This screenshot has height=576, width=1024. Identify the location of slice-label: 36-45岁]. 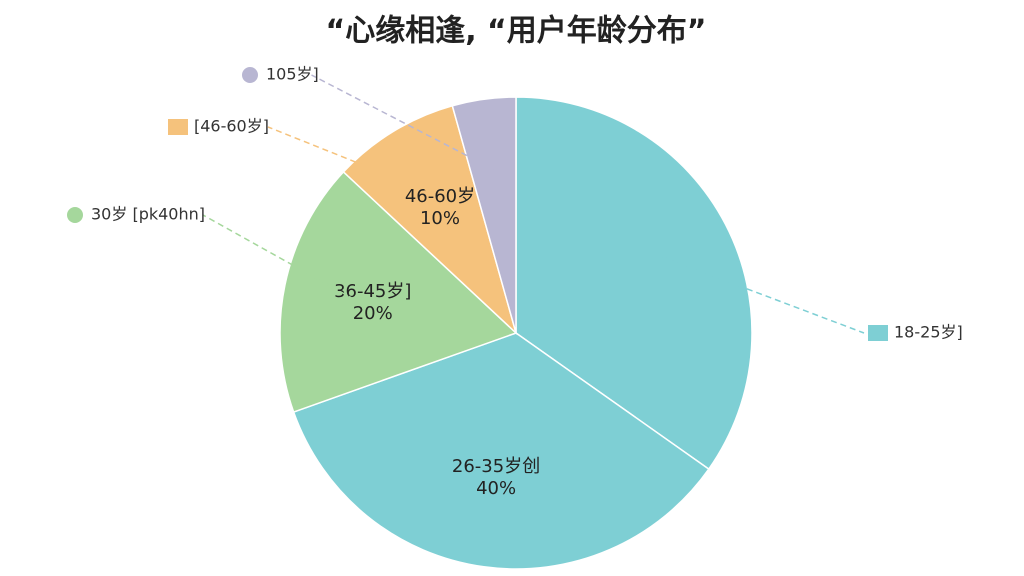
(372, 291).